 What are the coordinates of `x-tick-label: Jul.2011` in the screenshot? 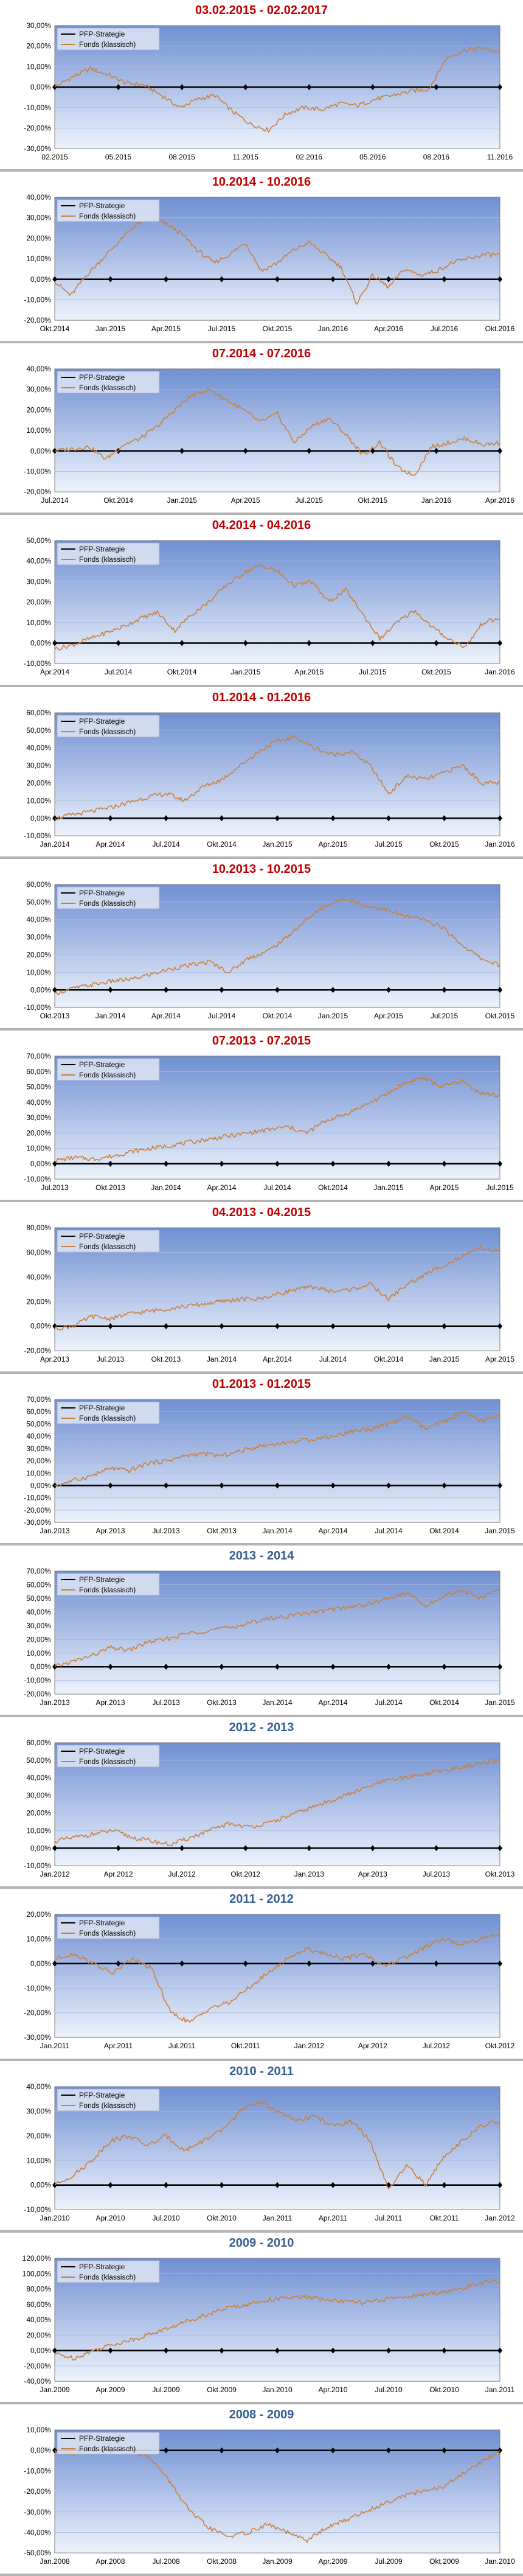 It's located at (389, 2218).